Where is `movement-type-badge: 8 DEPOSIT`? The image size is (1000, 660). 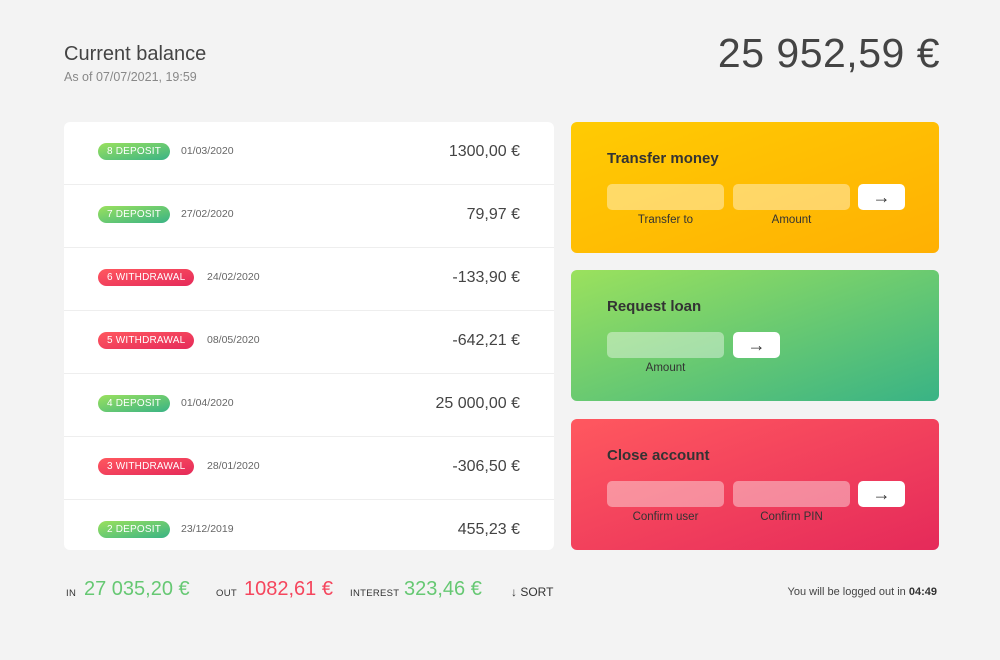 movement-type-badge: 8 DEPOSIT is located at coordinates (134, 151).